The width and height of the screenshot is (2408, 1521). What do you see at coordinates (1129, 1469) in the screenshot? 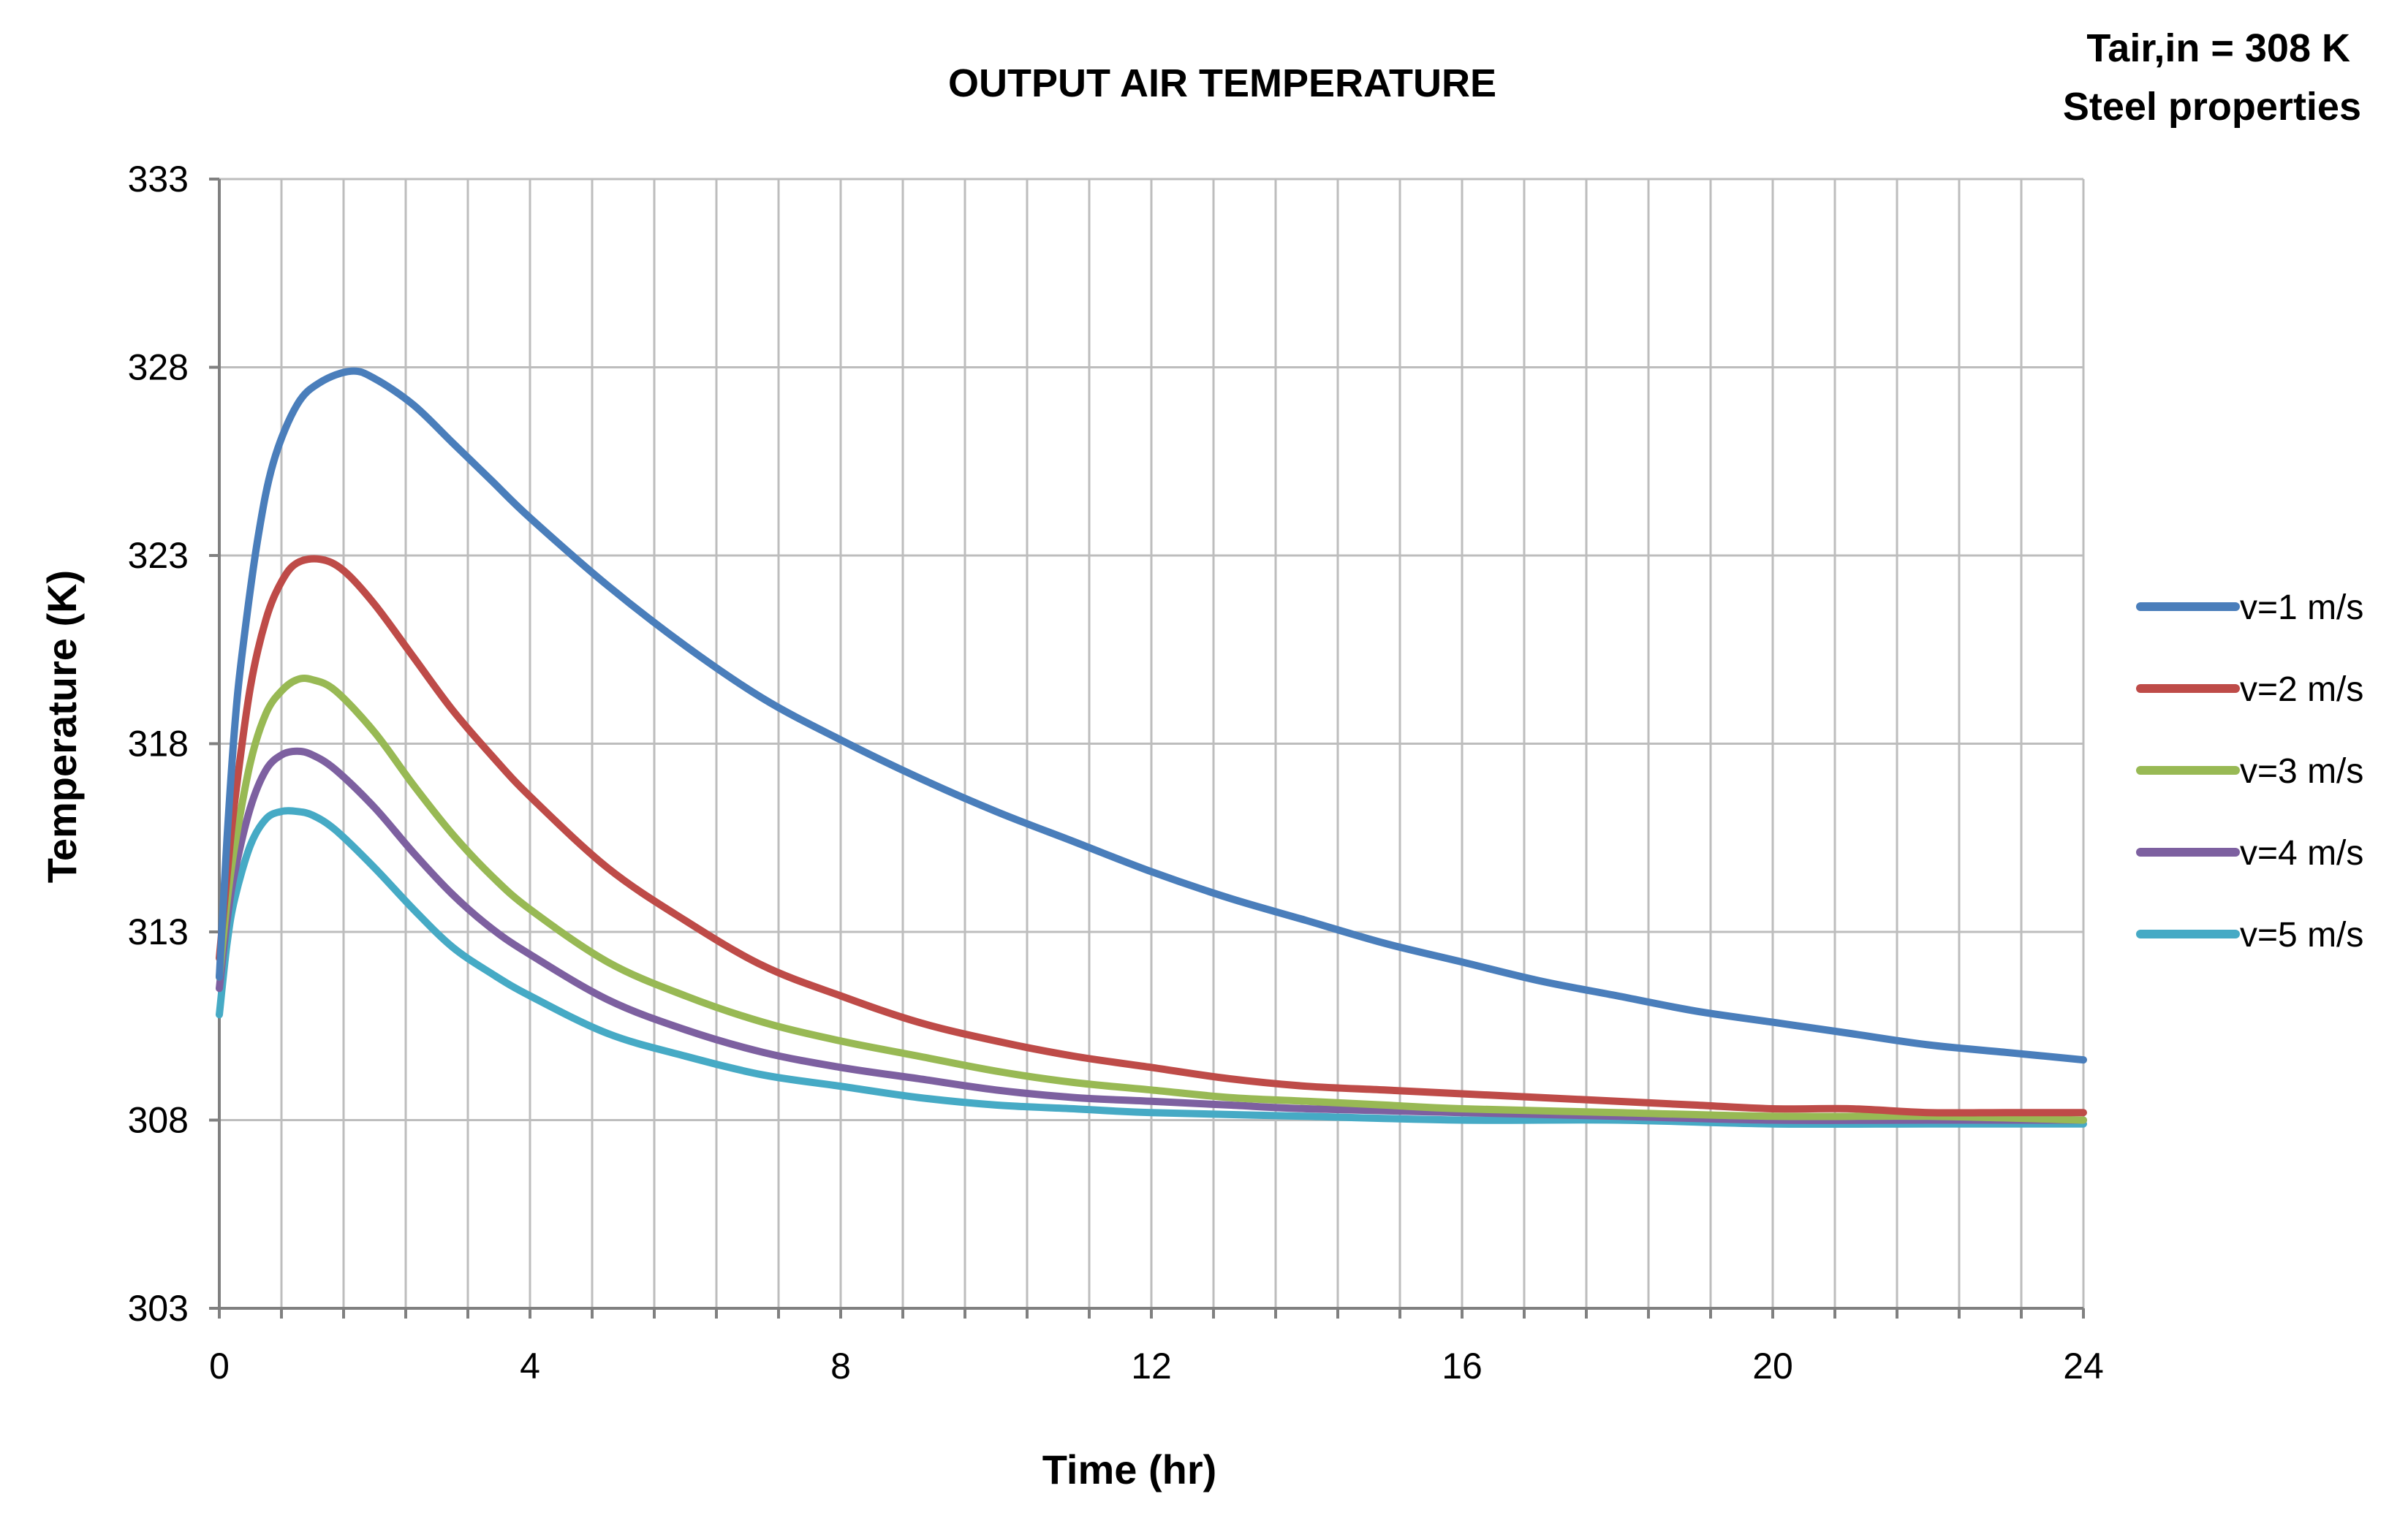
I see `x-axis-label: Time (hr)` at bounding box center [1129, 1469].